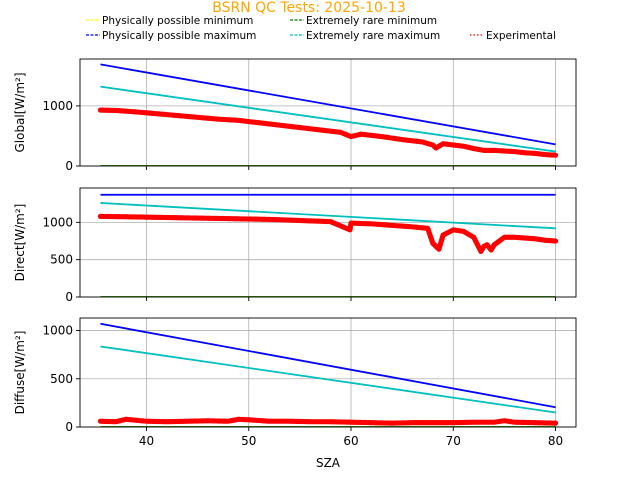 This screenshot has height=480, width=640. Describe the element at coordinates (20, 373) in the screenshot. I see `y-axis-label: Diffuse[W/m²]` at that location.